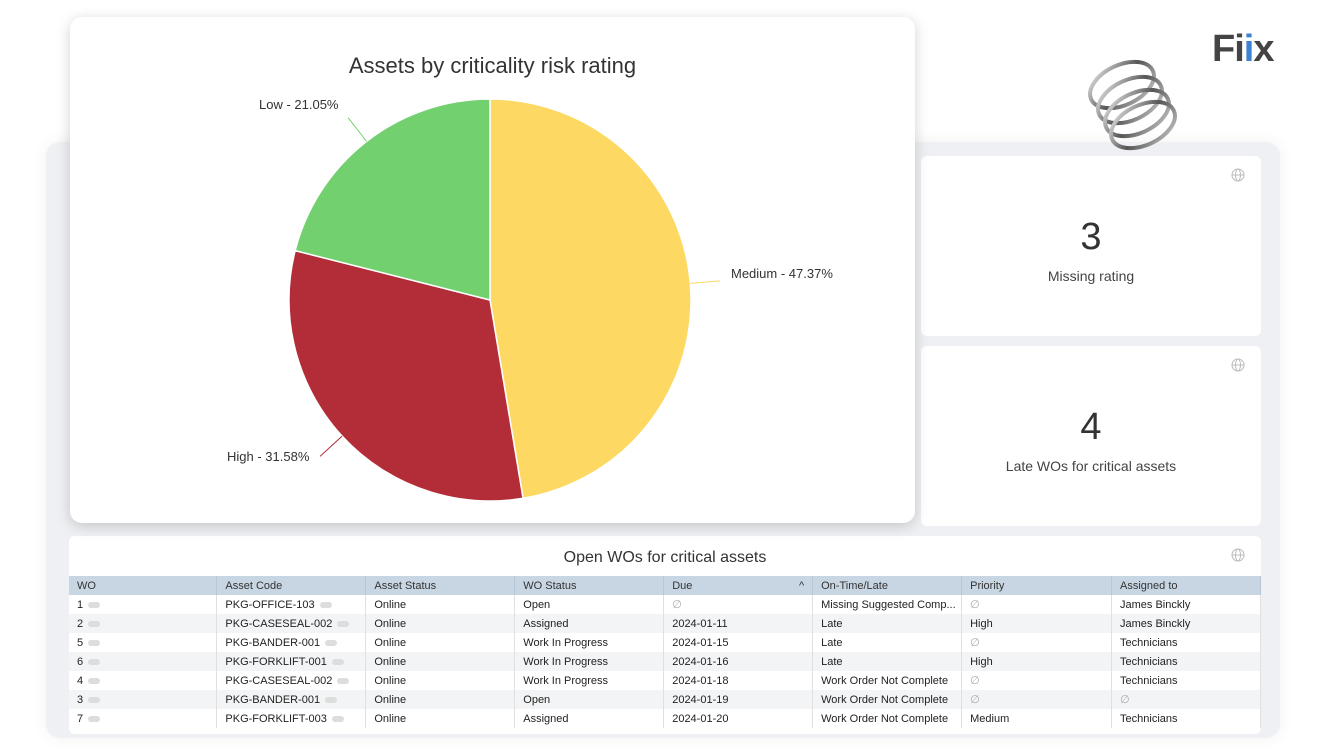 This screenshot has width=1329, height=753. I want to click on pie-label-high: High - 31.58%, so click(268, 456).